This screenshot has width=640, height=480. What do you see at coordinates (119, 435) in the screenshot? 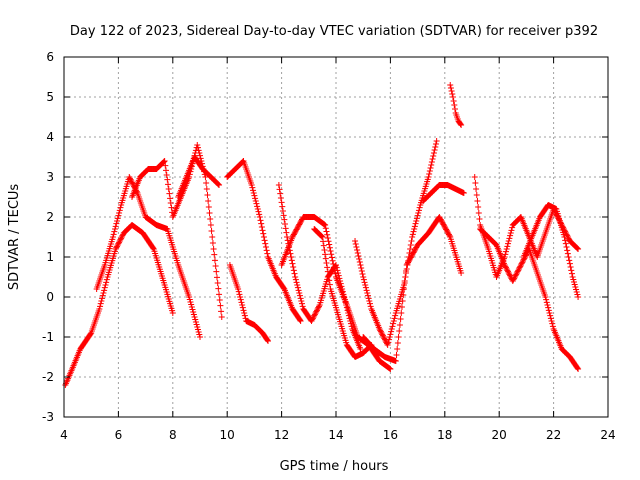
I see `x-tick-label: 6` at bounding box center [119, 435].